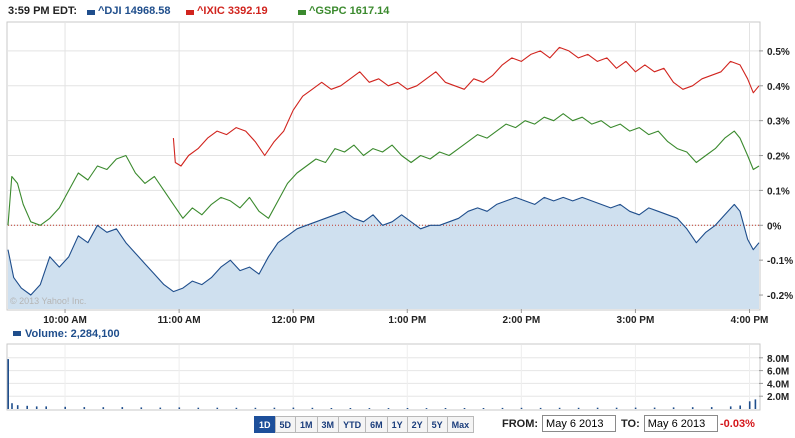  What do you see at coordinates (382, 384) in the screenshot?
I see `volume-bars` at bounding box center [382, 384].